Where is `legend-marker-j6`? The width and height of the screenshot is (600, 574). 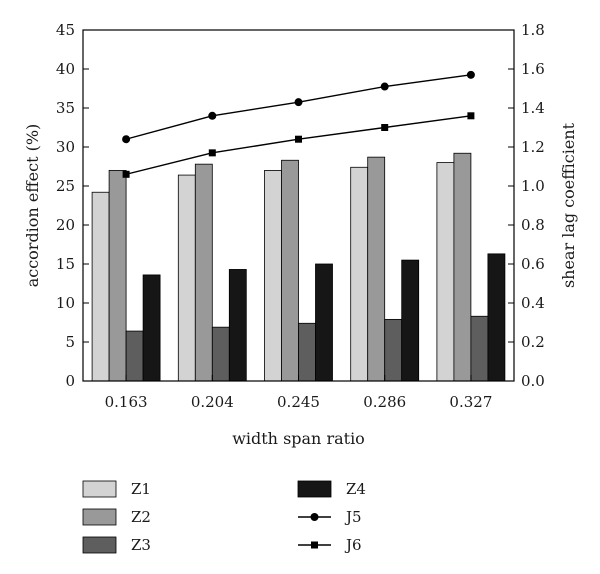
legend-marker-j6 is located at coordinates (314, 545).